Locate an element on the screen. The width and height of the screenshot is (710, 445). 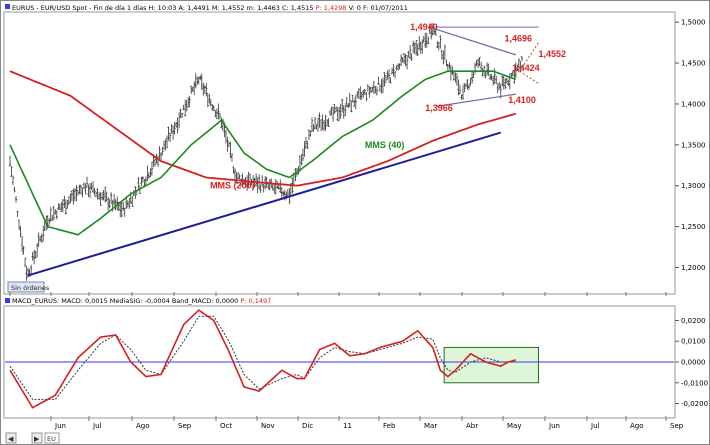
mms40-label: MMS (40) is located at coordinates (385, 145).